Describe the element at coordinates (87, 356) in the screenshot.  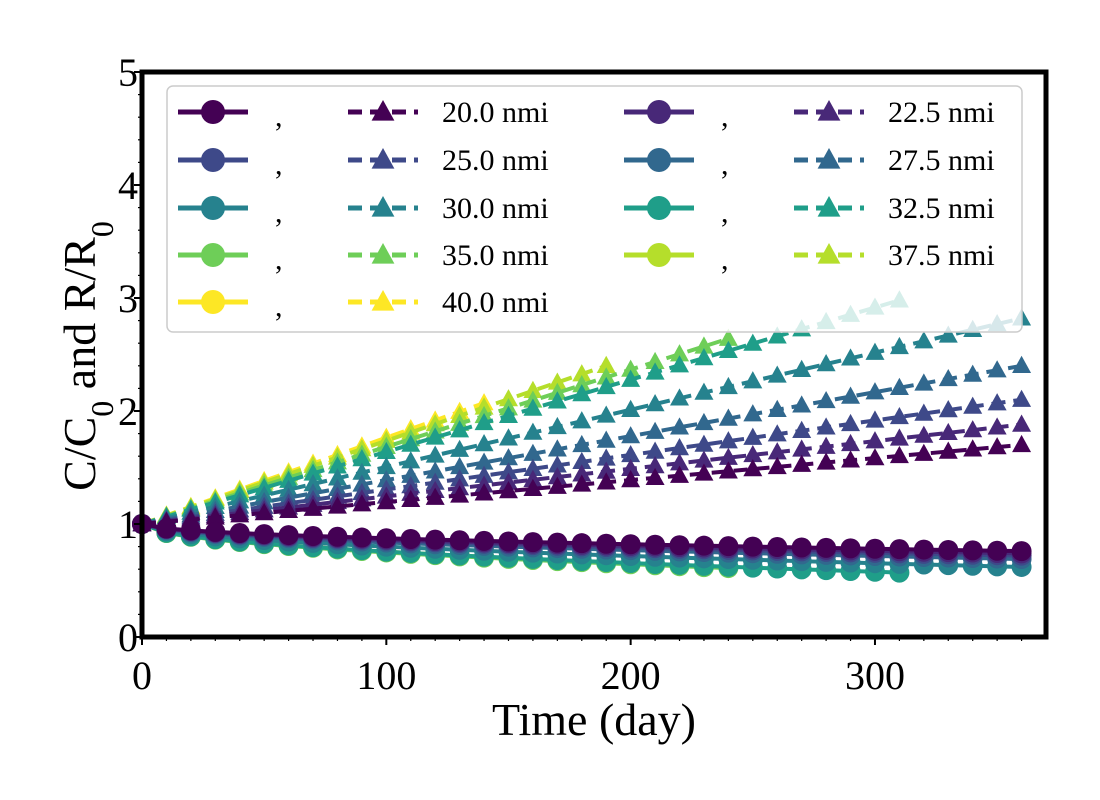
I see `y-axis-label: C/C0 and R/R0` at that location.